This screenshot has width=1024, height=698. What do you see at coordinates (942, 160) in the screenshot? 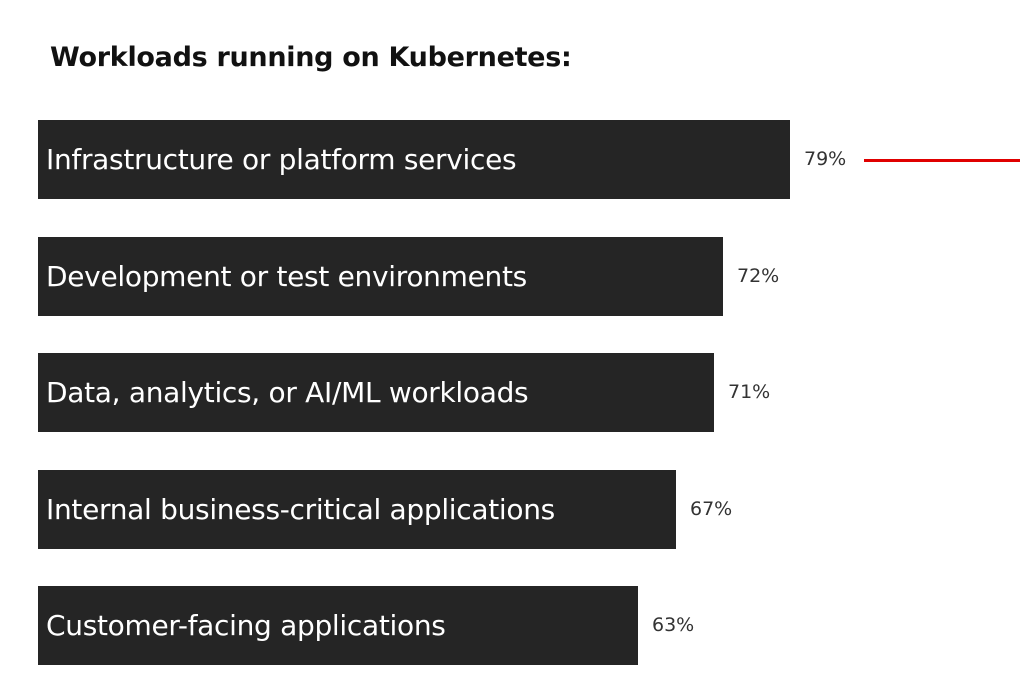
I see `highlight-line` at bounding box center [942, 160].